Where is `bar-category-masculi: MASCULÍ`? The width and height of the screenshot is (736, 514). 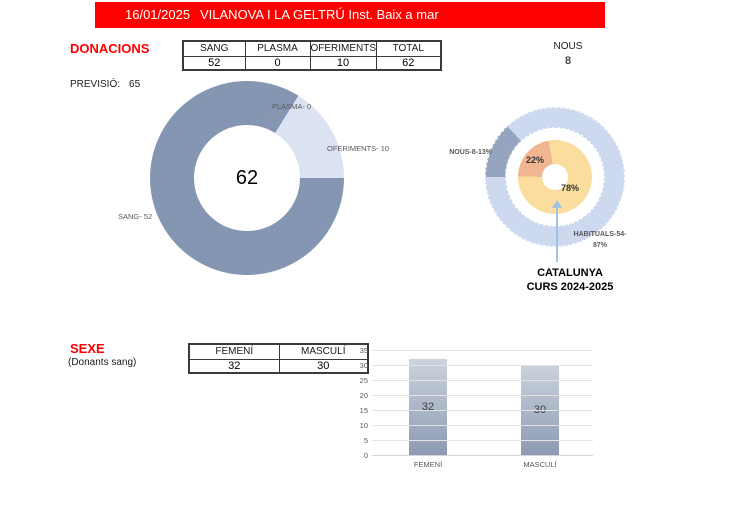 bar-category-masculi: MASCULÍ is located at coordinates (540, 464).